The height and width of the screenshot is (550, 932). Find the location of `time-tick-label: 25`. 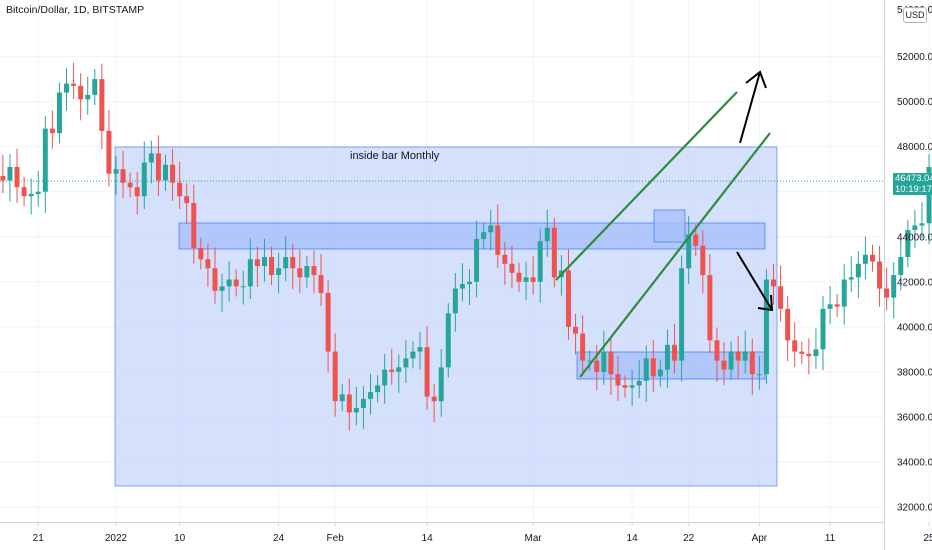

time-tick-label: 25 is located at coordinates (927, 538).